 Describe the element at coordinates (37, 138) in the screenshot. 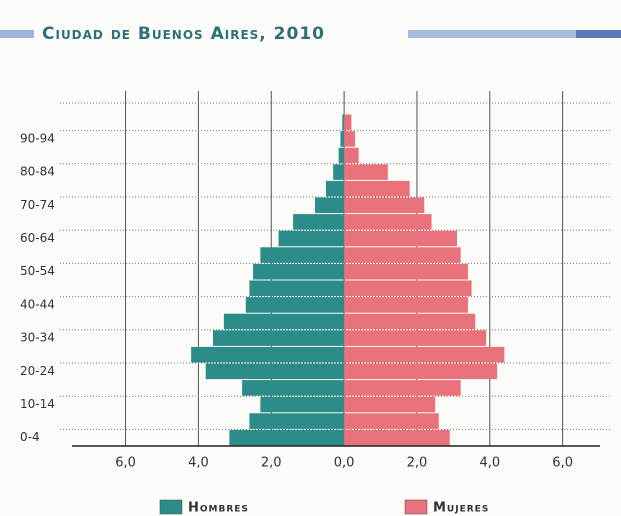

I see `y-tick-label: 90-94` at that location.